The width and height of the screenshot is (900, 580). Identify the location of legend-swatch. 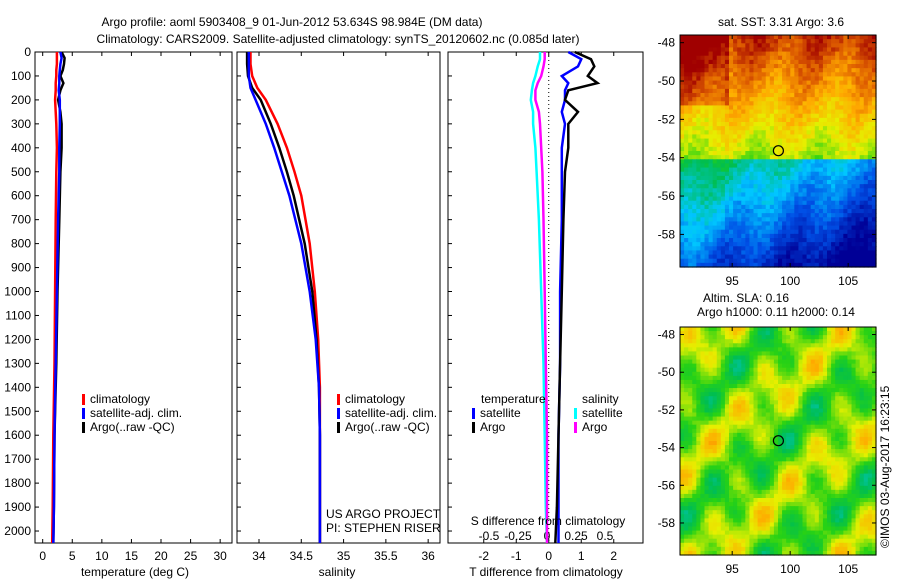
(473, 413).